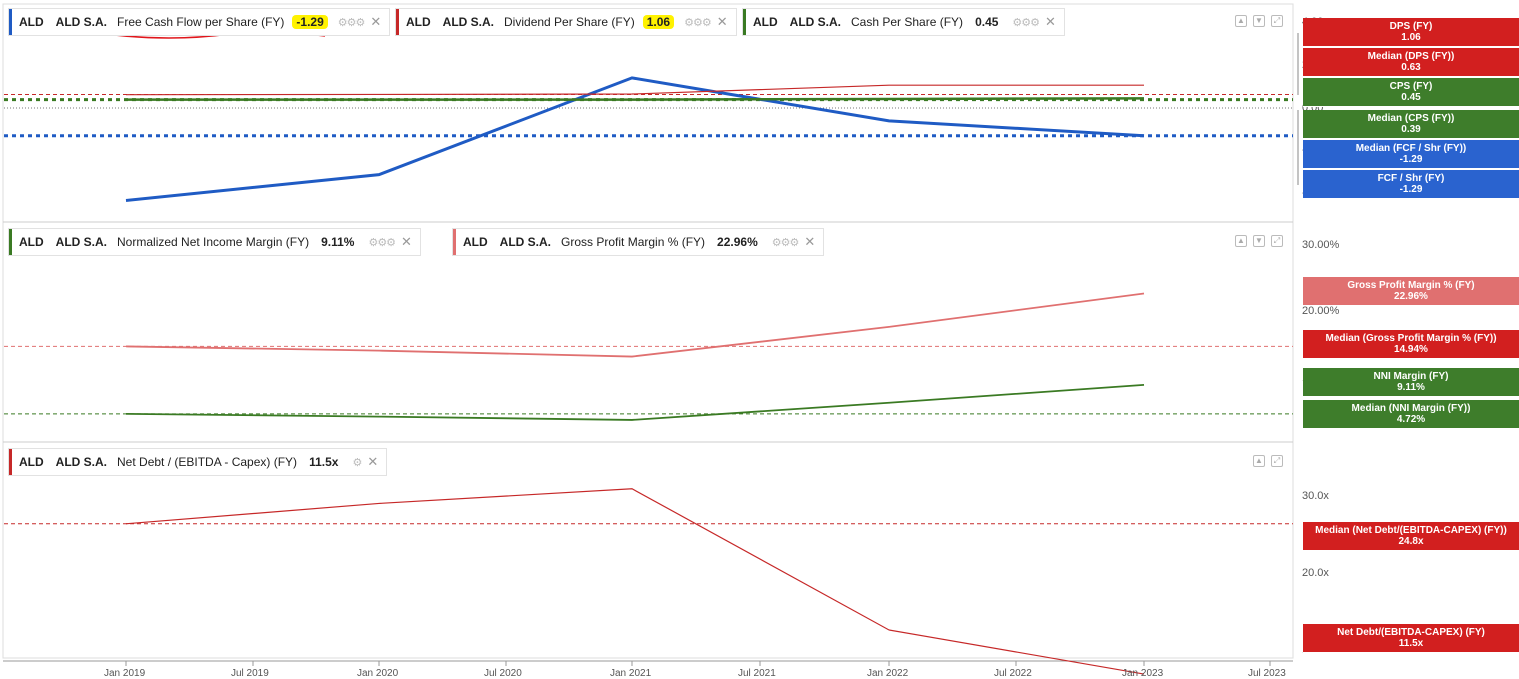  I want to click on flag-label: FCF / Shr (FY), so click(1411, 178).